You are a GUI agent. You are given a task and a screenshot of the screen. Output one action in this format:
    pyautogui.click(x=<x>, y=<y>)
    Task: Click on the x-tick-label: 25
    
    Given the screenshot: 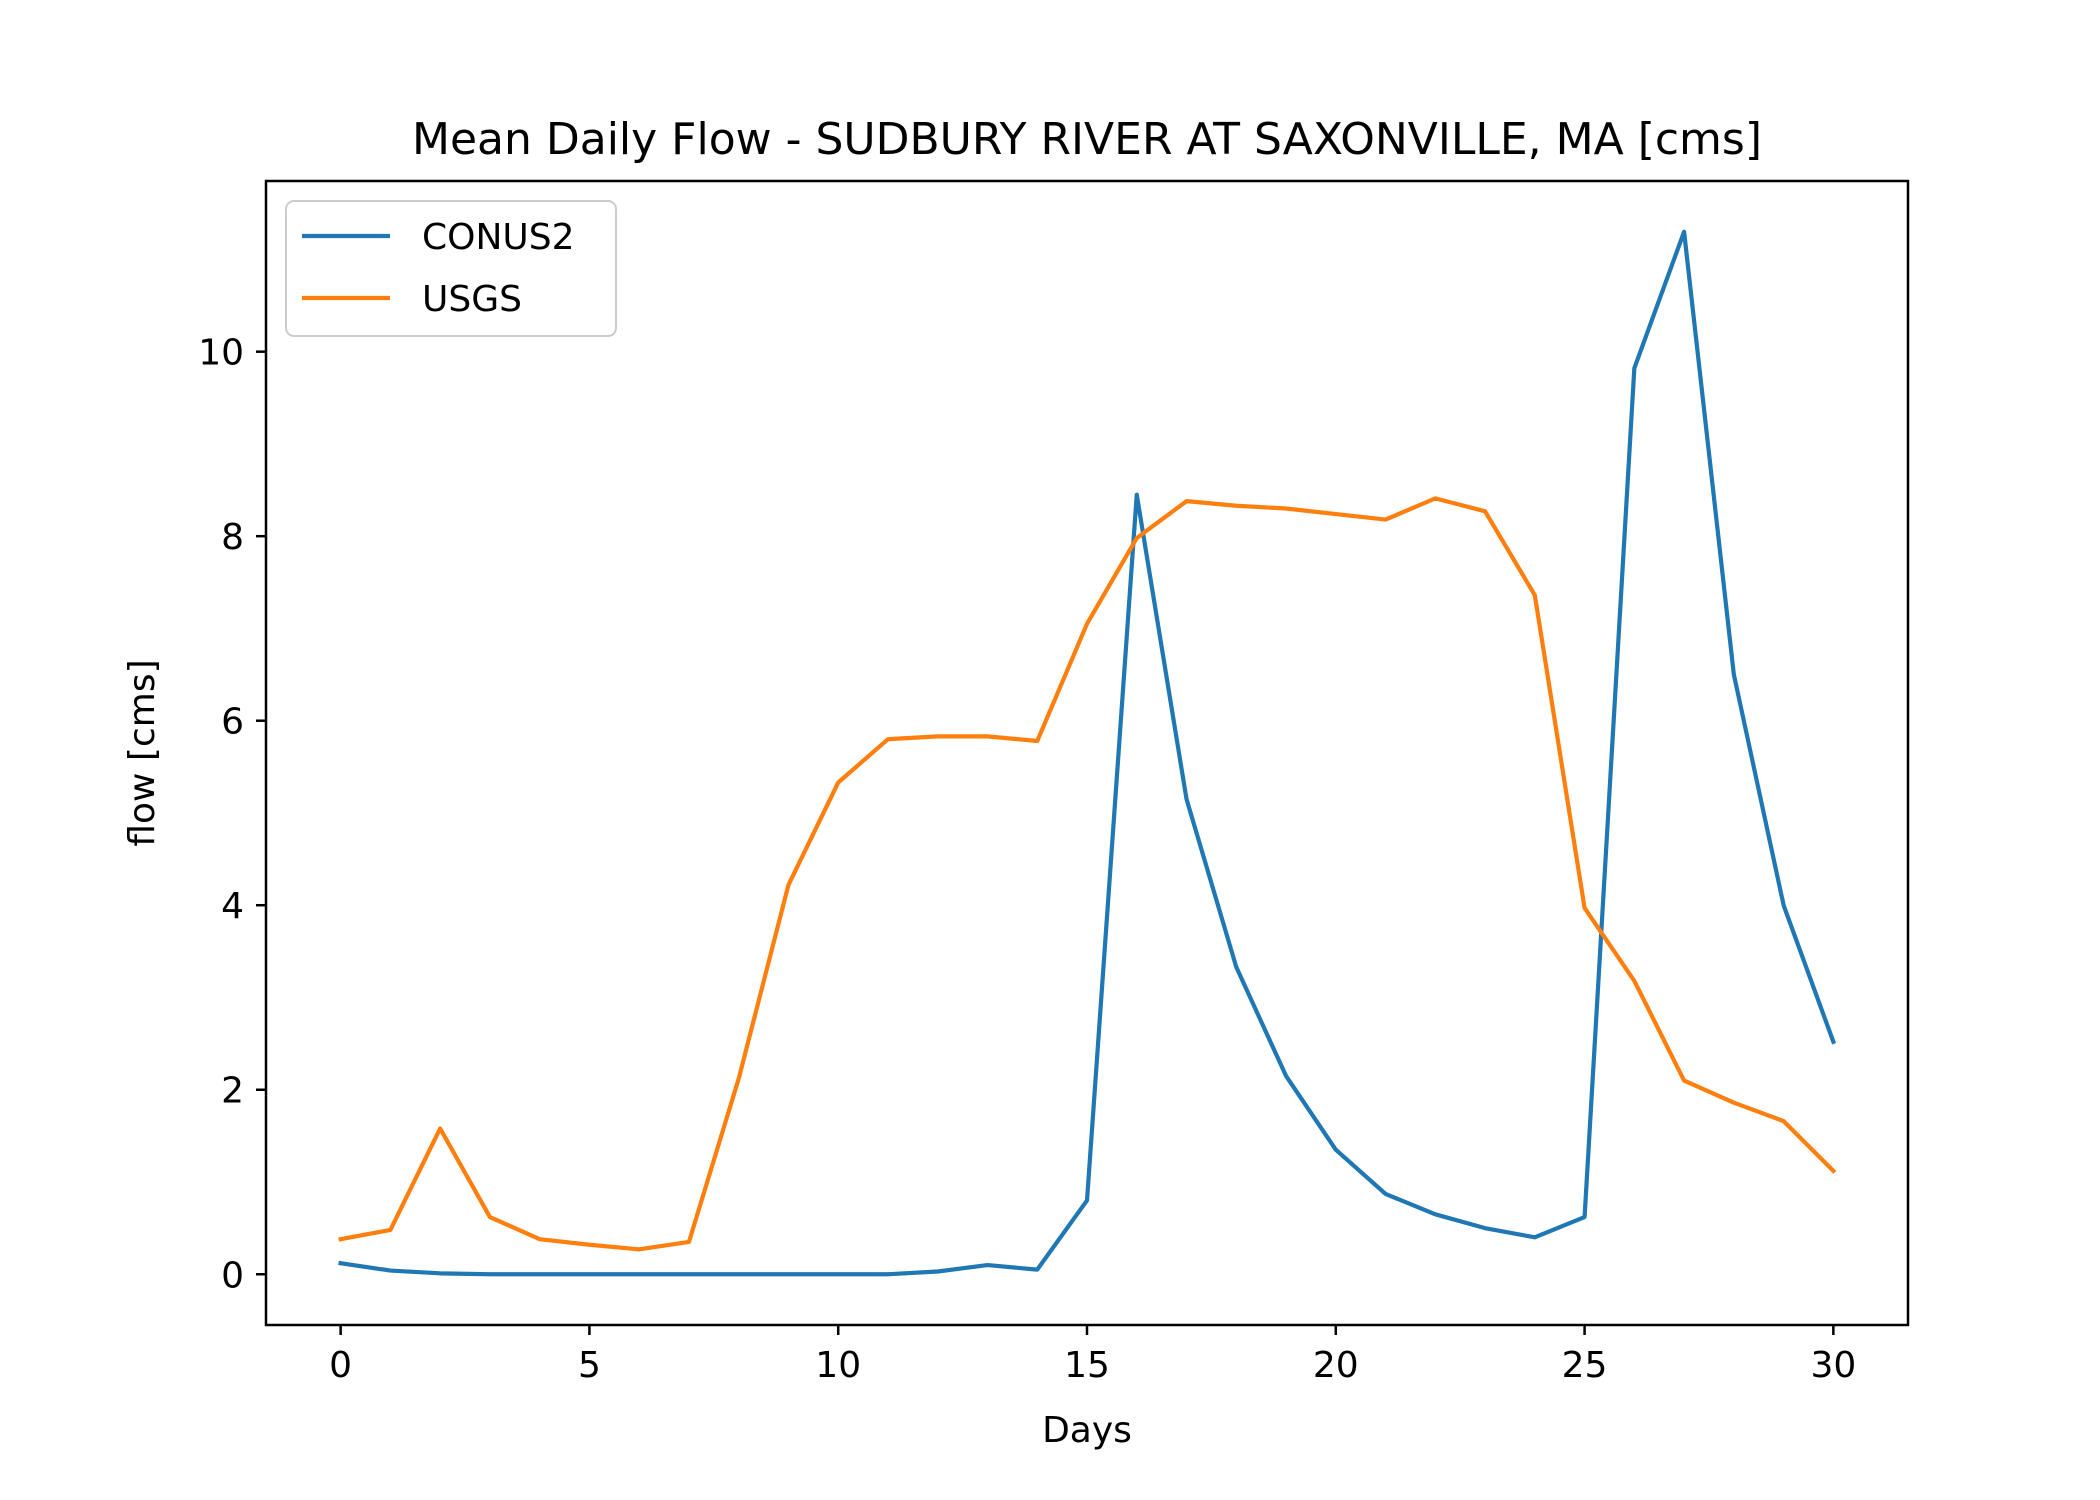 What is the action you would take?
    pyautogui.click(x=1585, y=1365)
    